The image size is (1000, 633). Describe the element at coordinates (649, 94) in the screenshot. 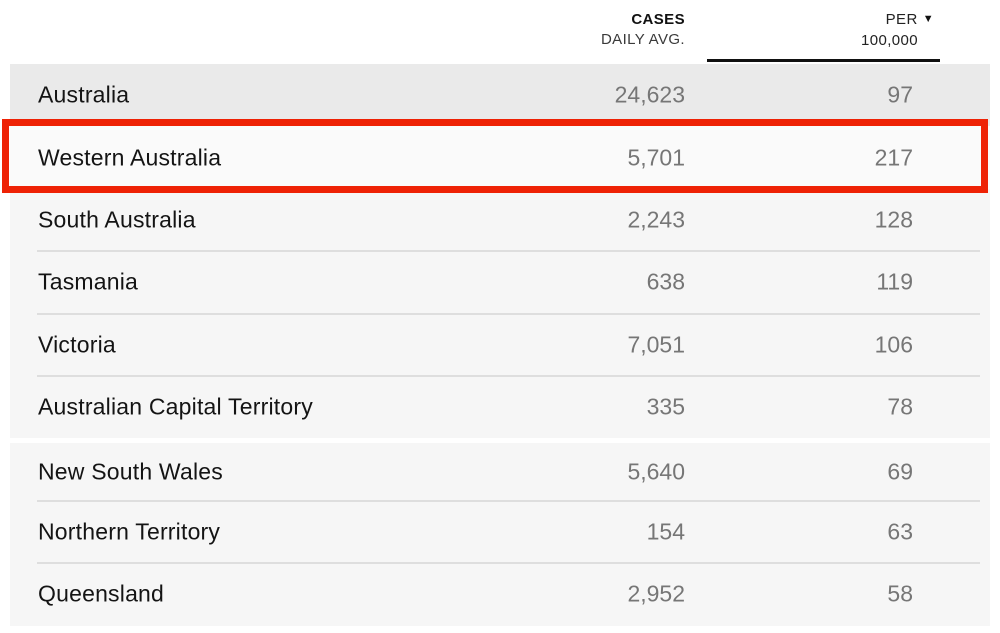

I see `cases-value: 24,623` at that location.